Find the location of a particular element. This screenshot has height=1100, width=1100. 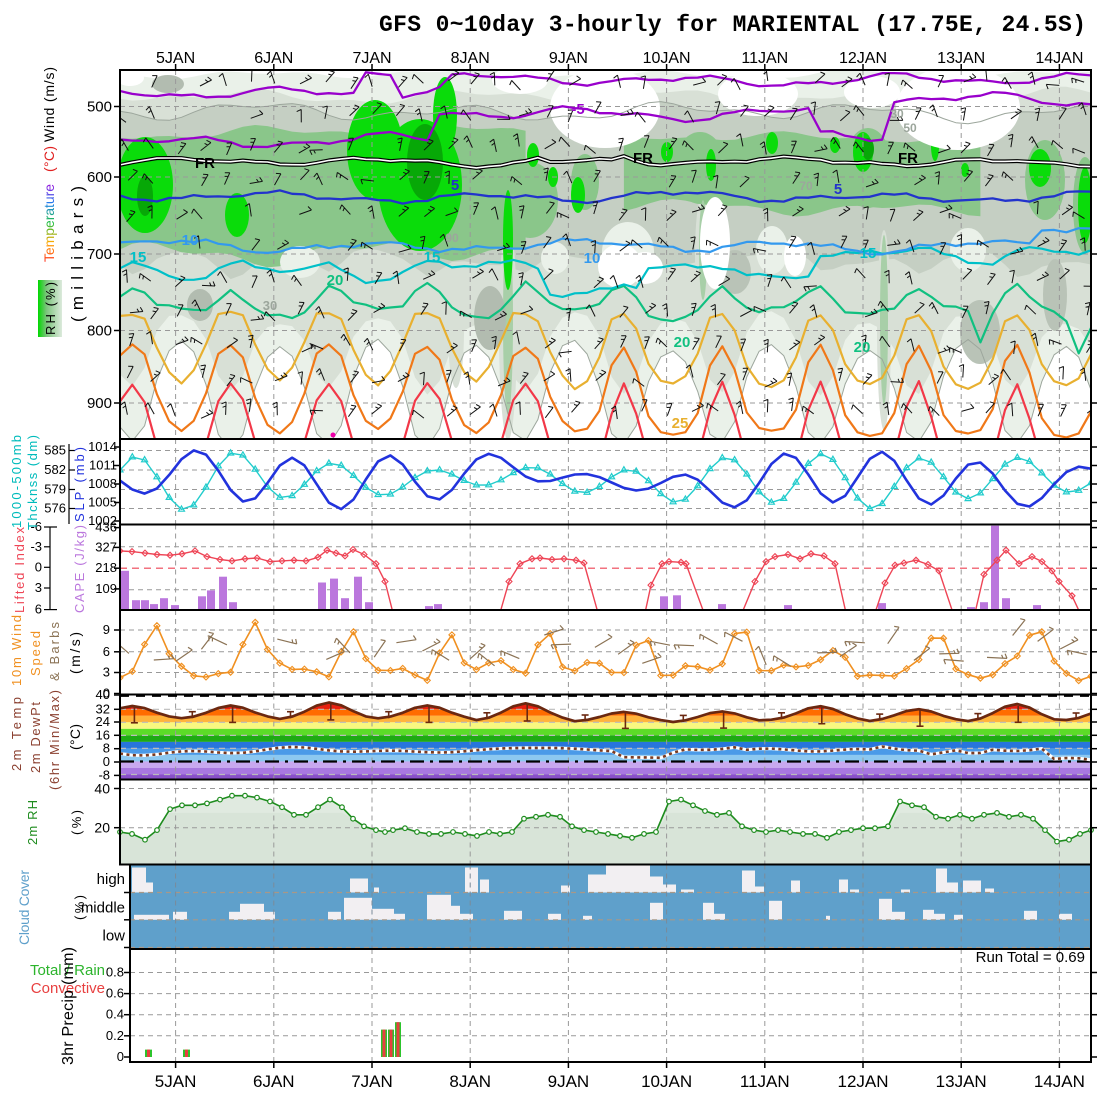

svg-text: -8 is located at coordinates (104, 774).